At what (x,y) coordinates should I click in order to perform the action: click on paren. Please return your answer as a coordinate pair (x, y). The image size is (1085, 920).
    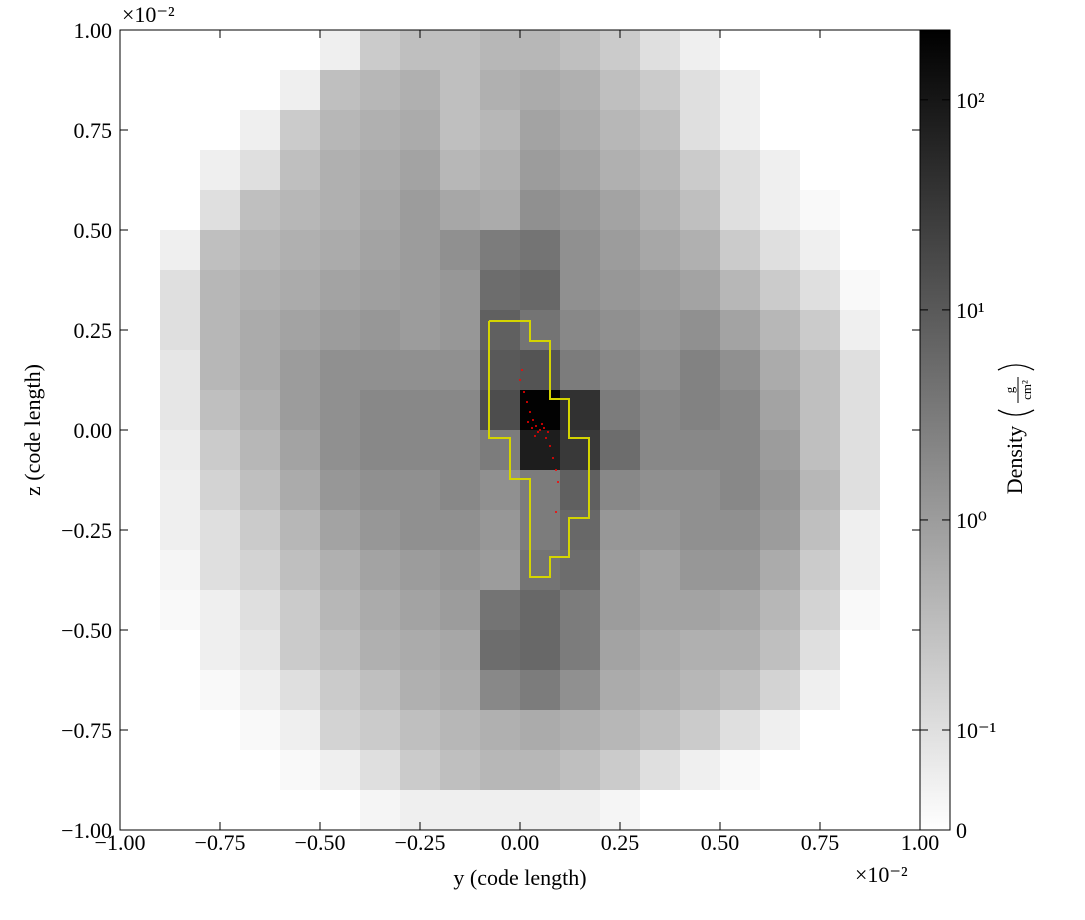
    Looking at the image, I should click on (1016, 367).